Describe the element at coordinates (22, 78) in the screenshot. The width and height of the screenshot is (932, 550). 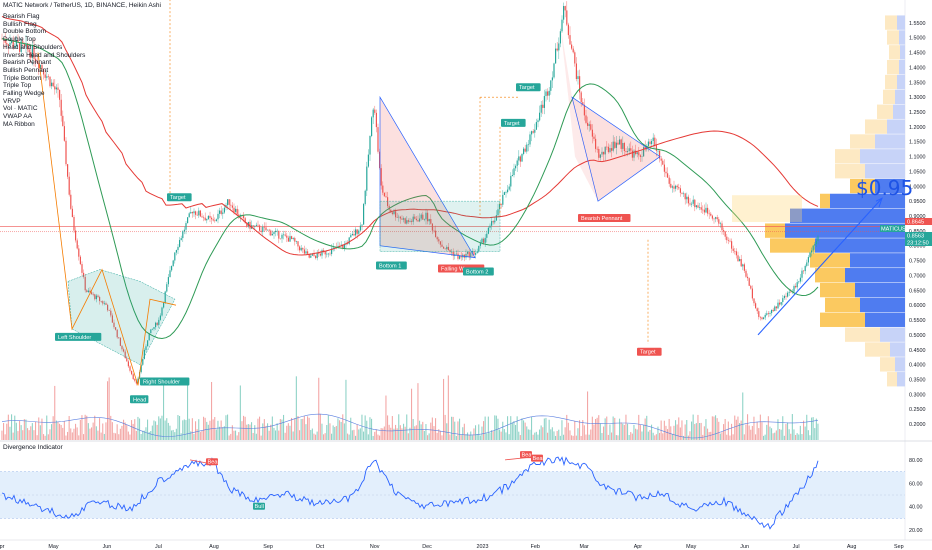
I see `legend-item-8: Triple Bottom` at that location.